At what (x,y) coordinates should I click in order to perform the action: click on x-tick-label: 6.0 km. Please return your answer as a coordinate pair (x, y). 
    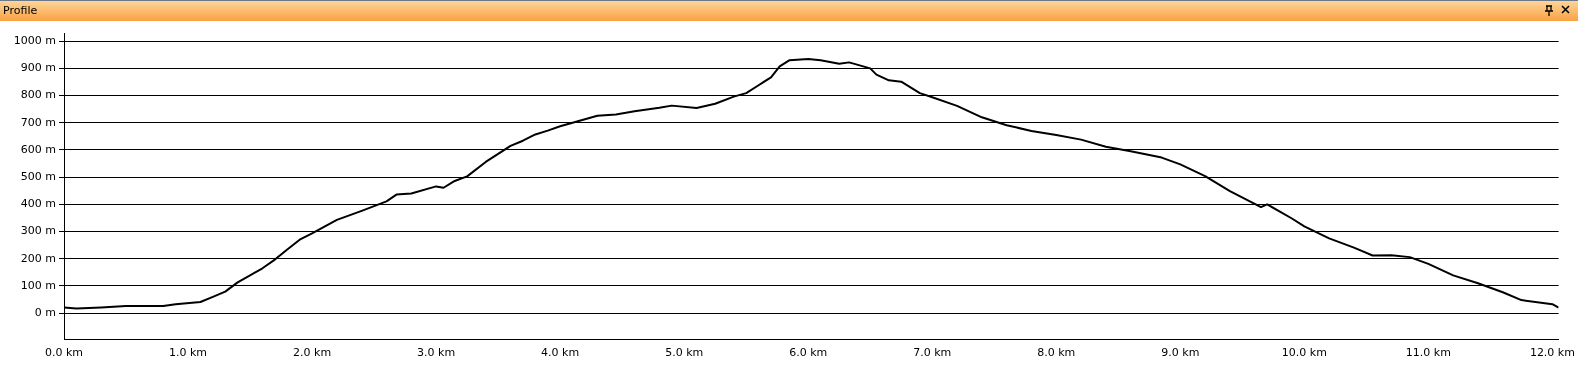
    Looking at the image, I should click on (808, 353).